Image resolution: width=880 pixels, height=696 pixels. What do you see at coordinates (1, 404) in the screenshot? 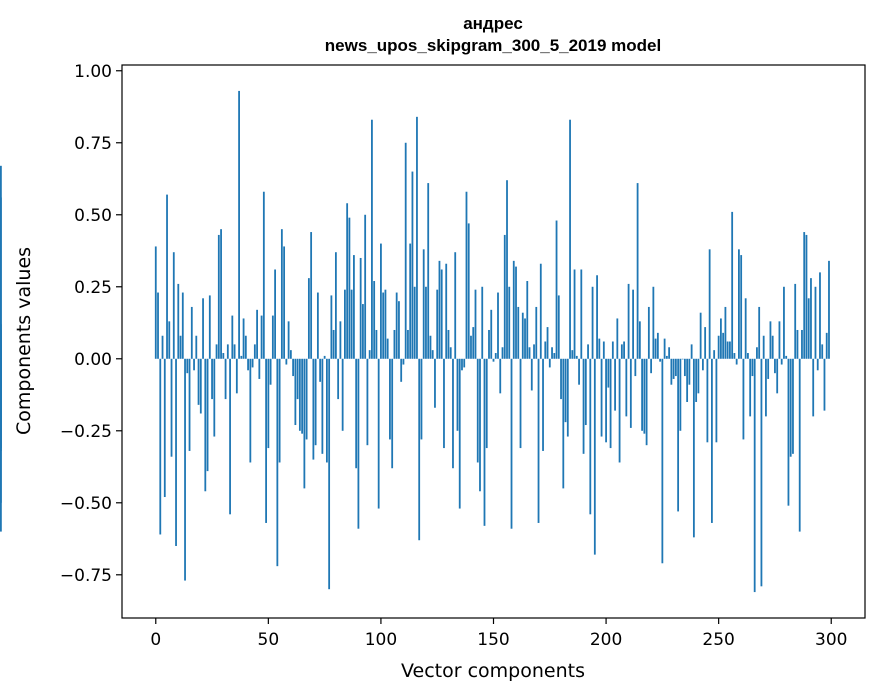
I see `bar-undefined` at bounding box center [1, 404].